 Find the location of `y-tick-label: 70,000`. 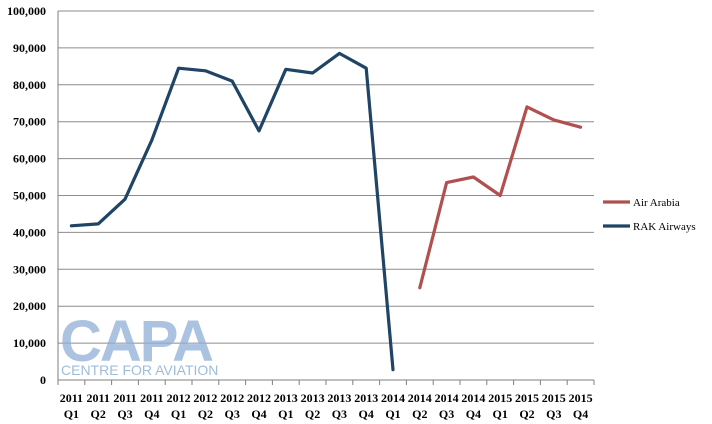

y-tick-label: 70,000 is located at coordinates (29, 122).